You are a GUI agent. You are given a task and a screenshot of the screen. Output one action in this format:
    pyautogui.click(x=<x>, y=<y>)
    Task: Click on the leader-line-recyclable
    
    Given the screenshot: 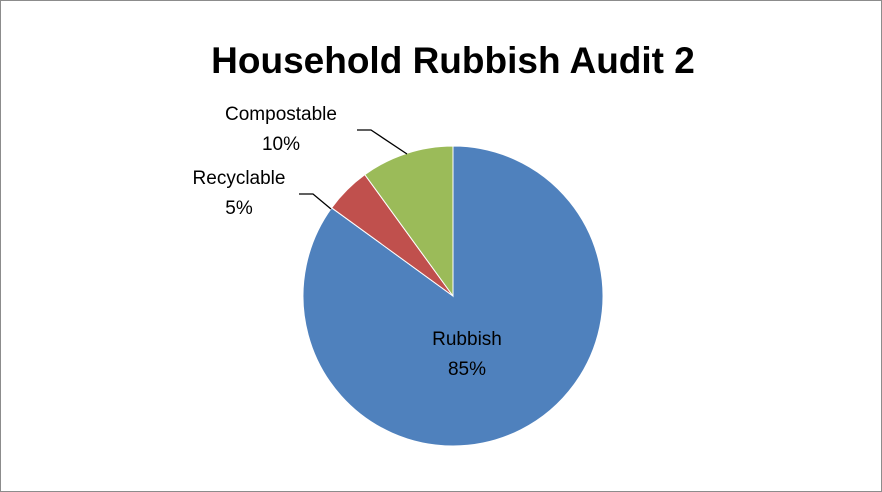 What is the action you would take?
    pyautogui.click(x=315, y=201)
    